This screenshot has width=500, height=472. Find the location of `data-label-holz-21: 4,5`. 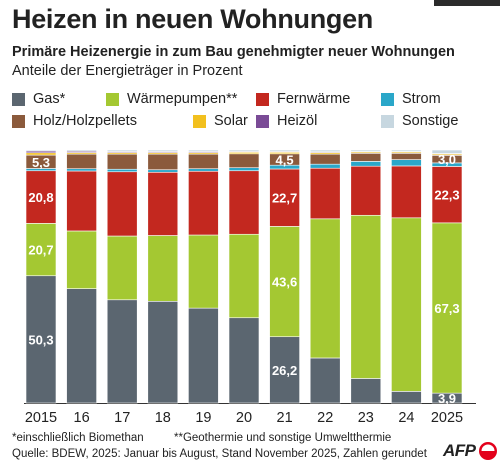

data-label-holz-21: 4,5 is located at coordinates (285, 159).